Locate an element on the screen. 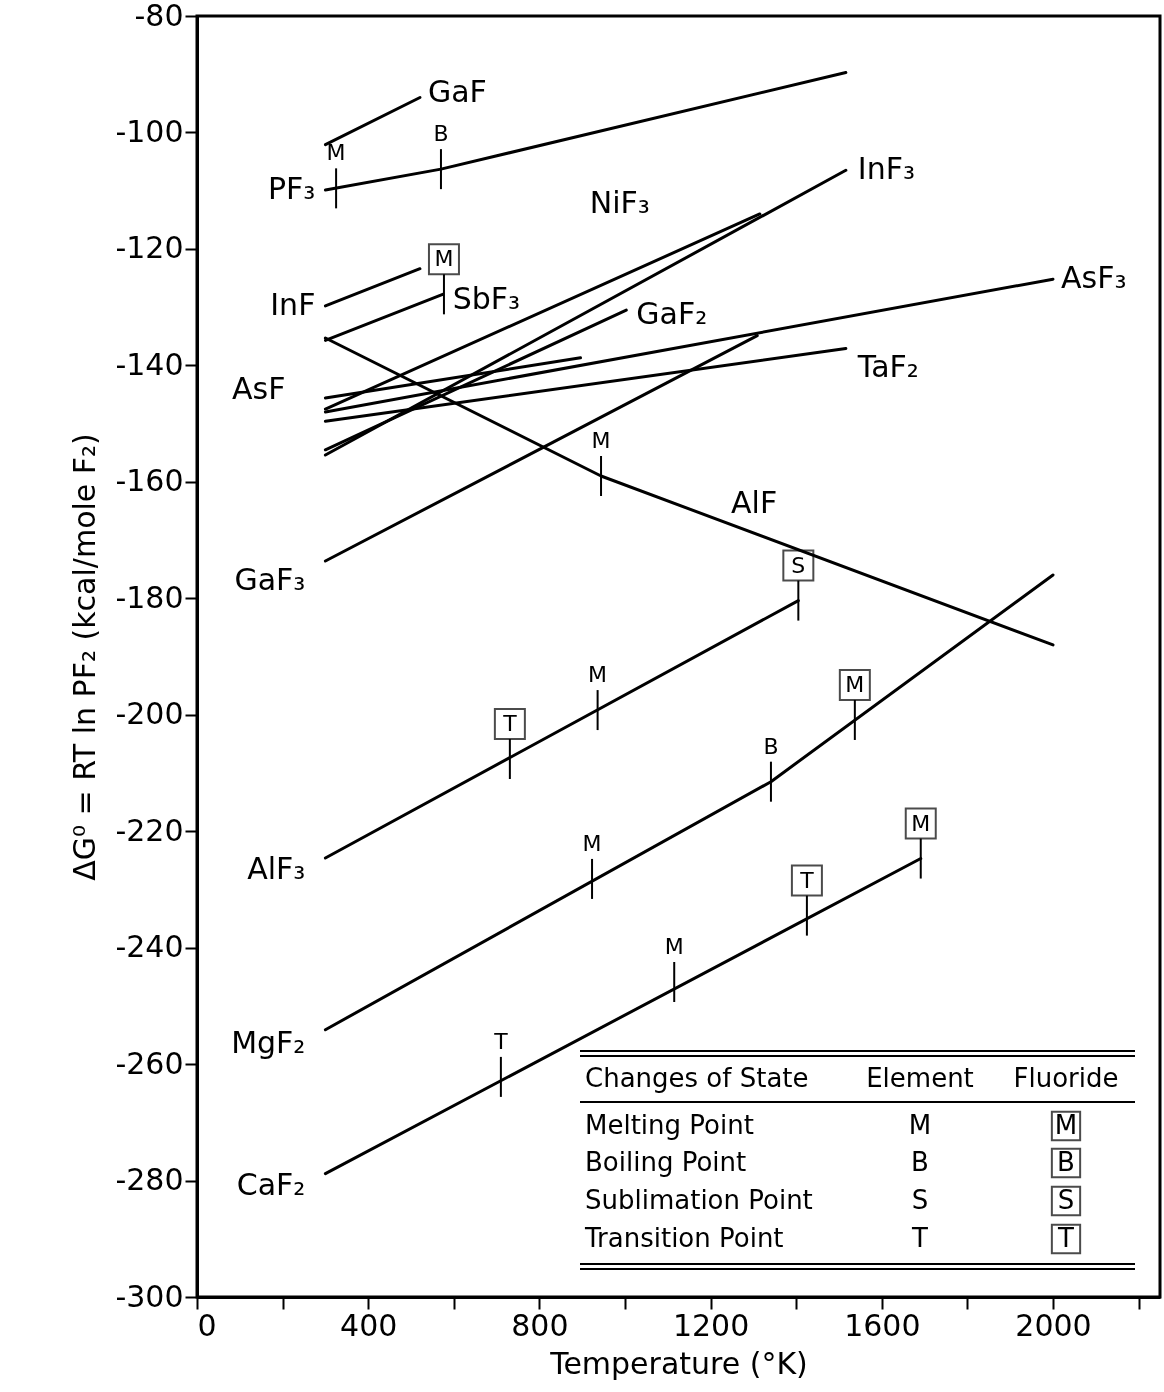  series-label: TaF₂ is located at coordinates (887, 367).